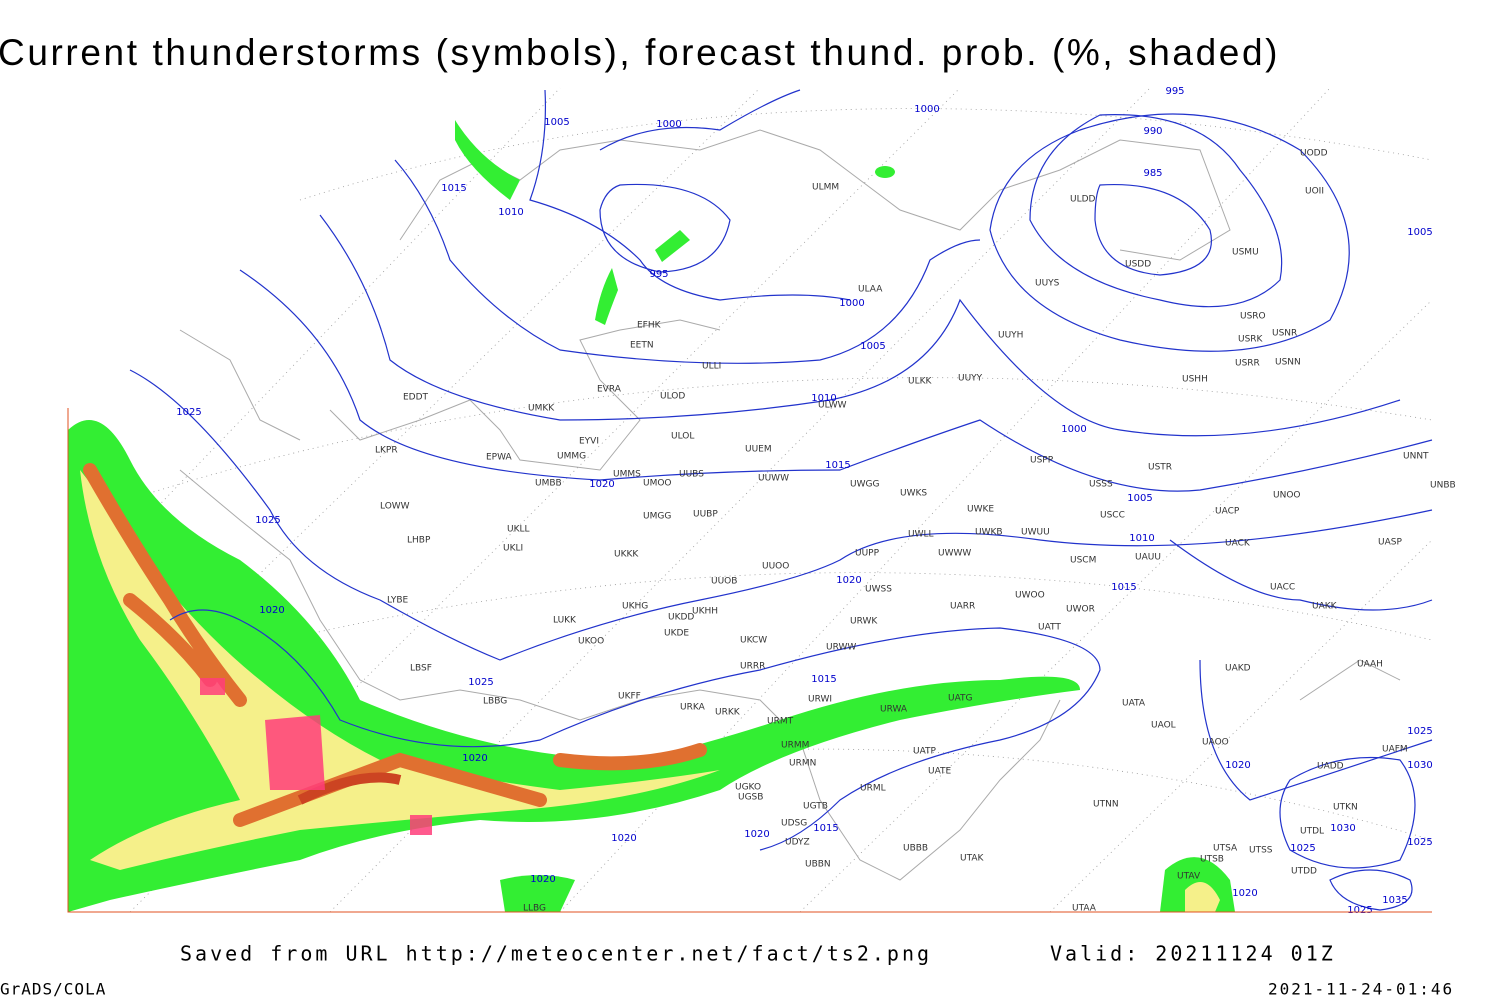 This screenshot has height=1004, width=1500. I want to click on station-label: UTAA, so click(1084, 909).